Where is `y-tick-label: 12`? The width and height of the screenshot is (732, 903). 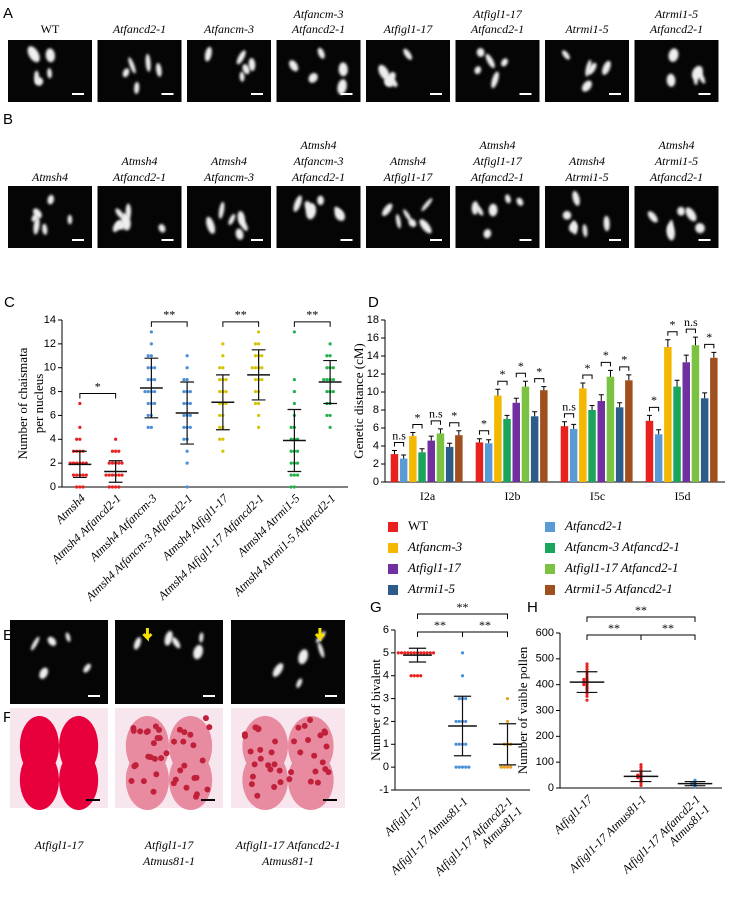 y-tick-label: 12 is located at coordinates (373, 374).